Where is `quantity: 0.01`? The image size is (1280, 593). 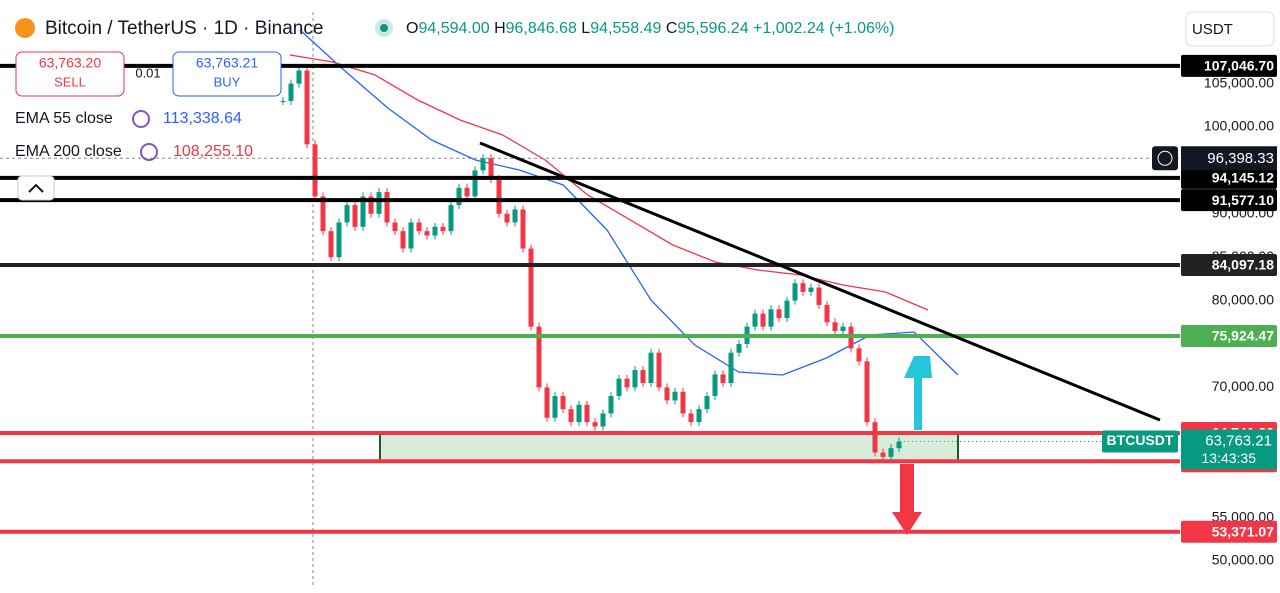 quantity: 0.01 is located at coordinates (147, 72).